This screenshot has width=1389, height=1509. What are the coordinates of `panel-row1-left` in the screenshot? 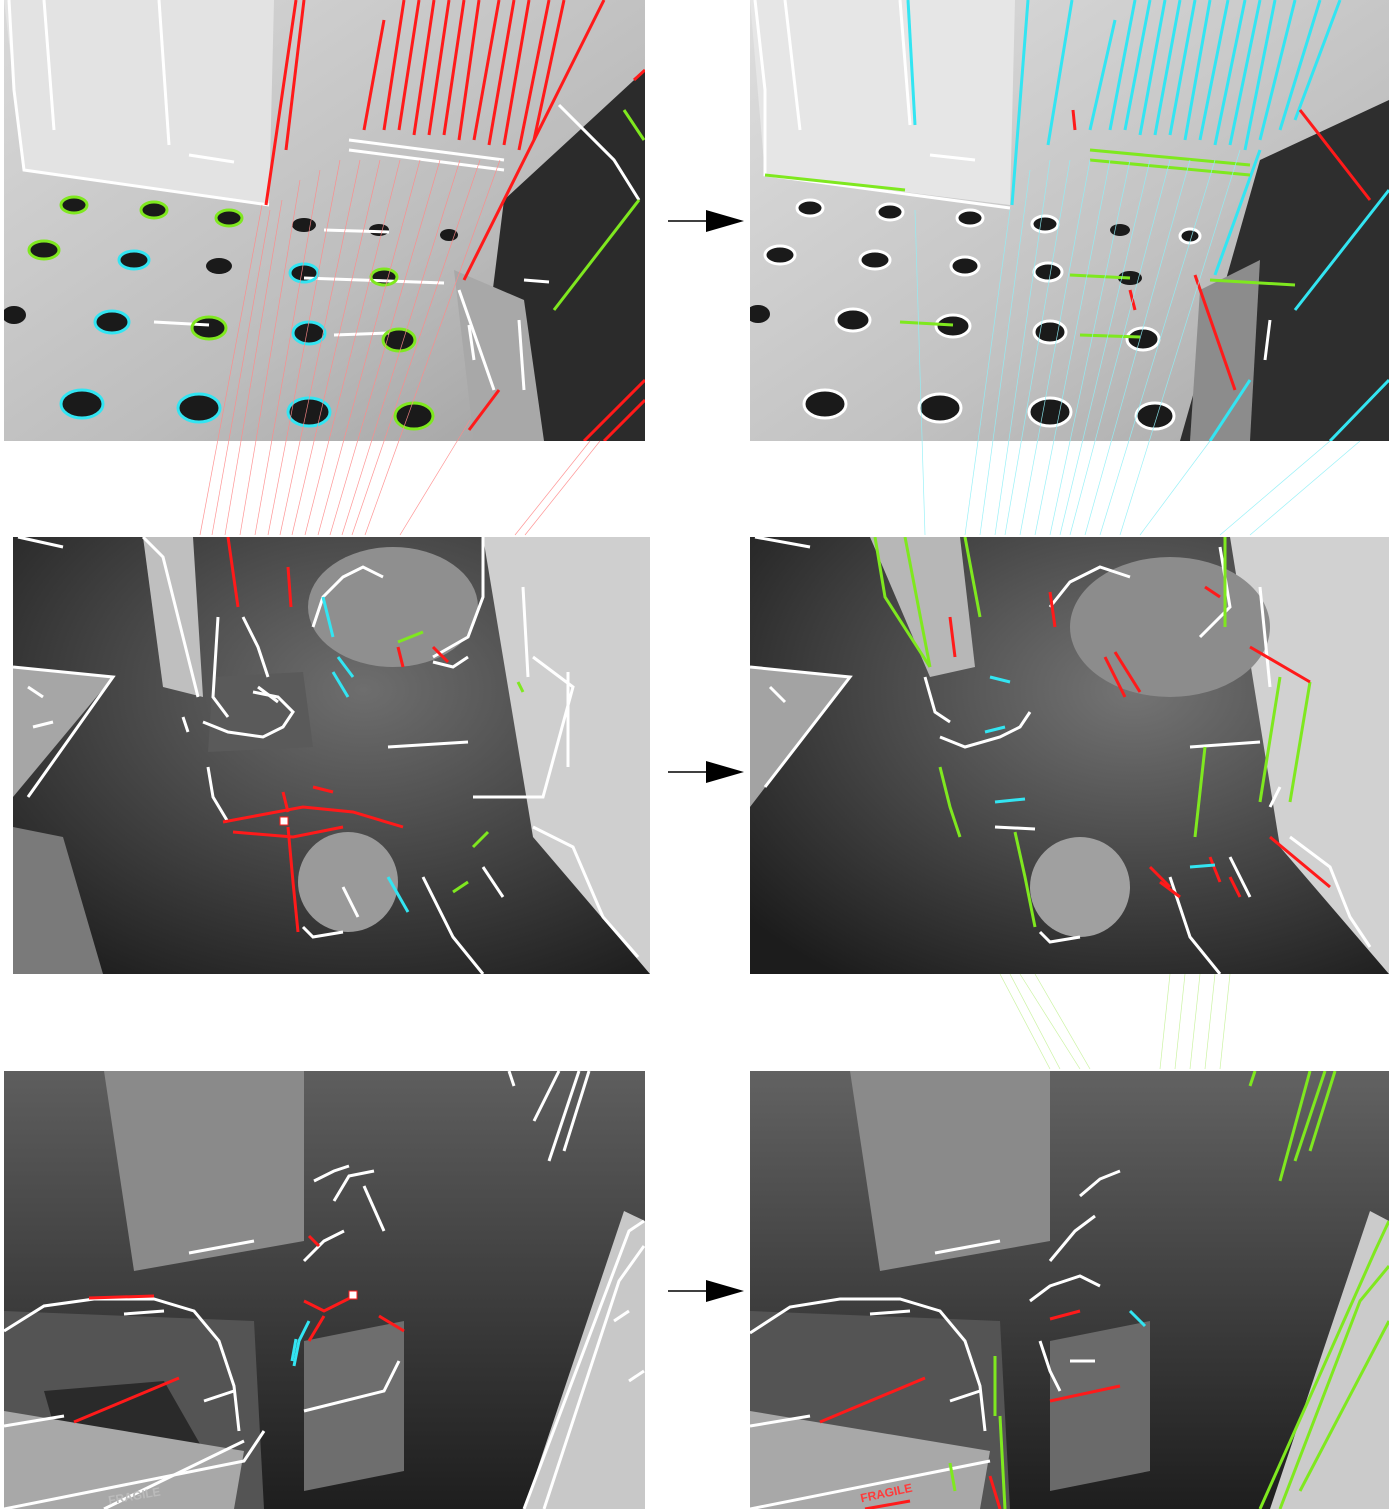 It's located at (324, 220).